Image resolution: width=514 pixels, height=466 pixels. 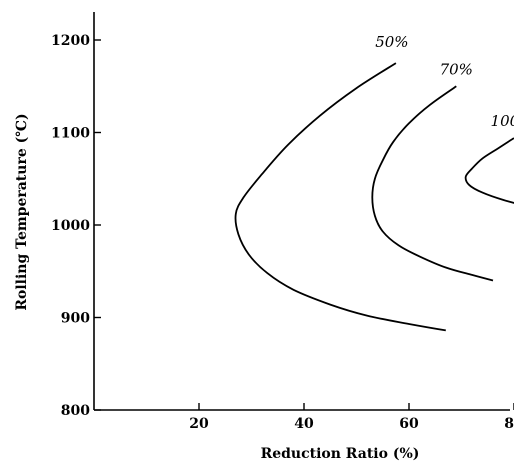 I want to click on curve-70-percent, so click(x=432, y=183).